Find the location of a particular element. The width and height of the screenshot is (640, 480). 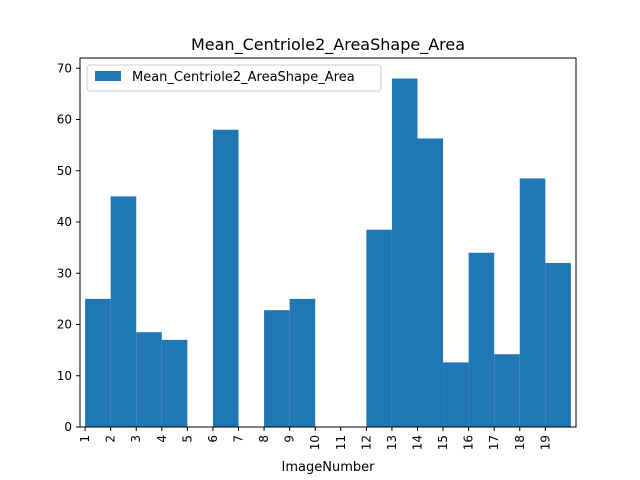

legend: Mean_Centriole2_AreaShape_Area is located at coordinates (234, 78).